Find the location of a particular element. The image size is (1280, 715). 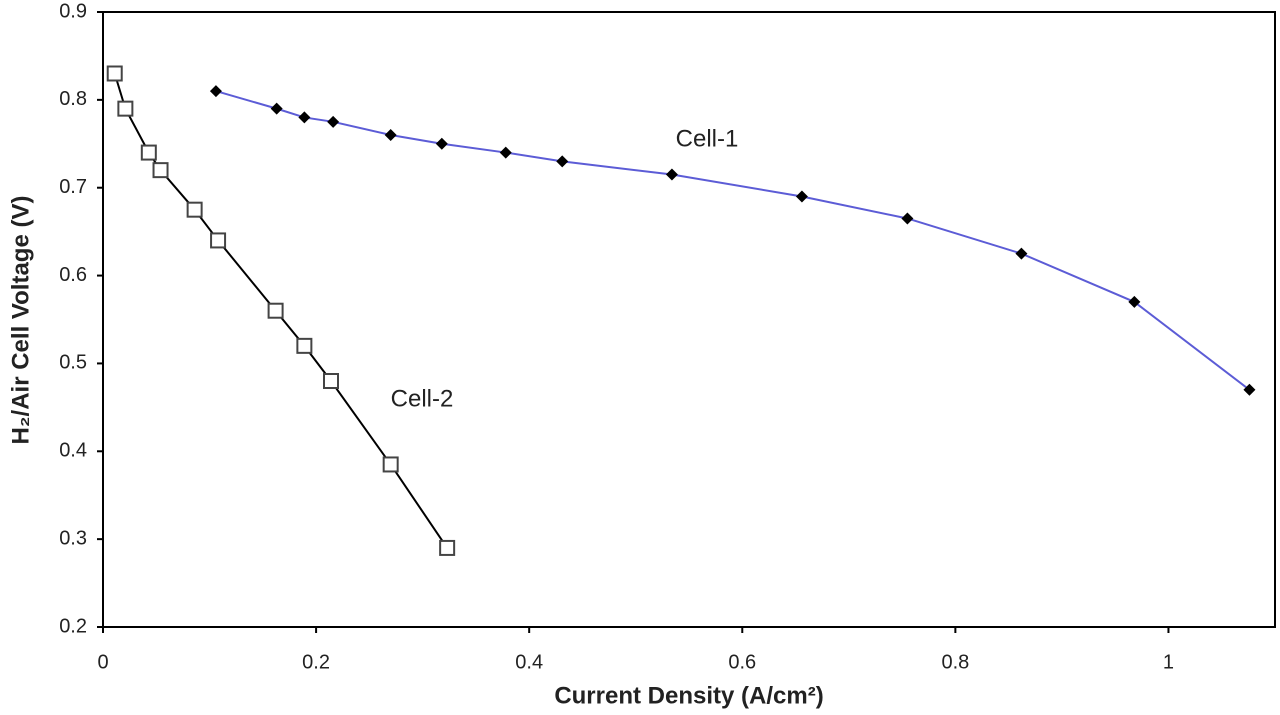

y-tick-label: 0.5 is located at coordinates (73, 363).